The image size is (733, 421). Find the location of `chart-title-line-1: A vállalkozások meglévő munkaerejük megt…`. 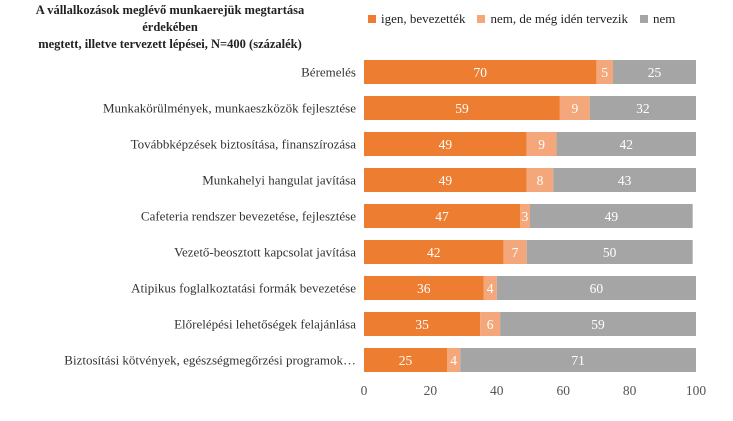

chart-title-line-1: A vállalkozások meglévő munkaerejük megt… is located at coordinates (170, 18).